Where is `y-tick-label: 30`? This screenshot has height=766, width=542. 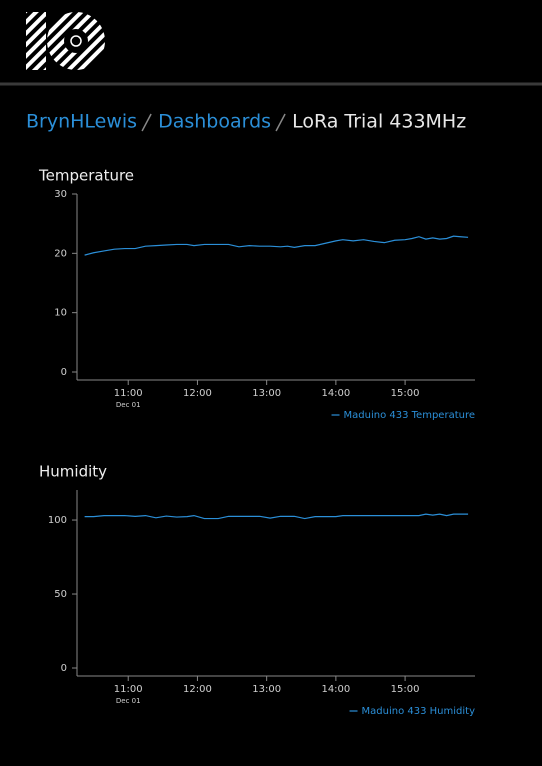
y-tick-label: 30 is located at coordinates (60, 194).